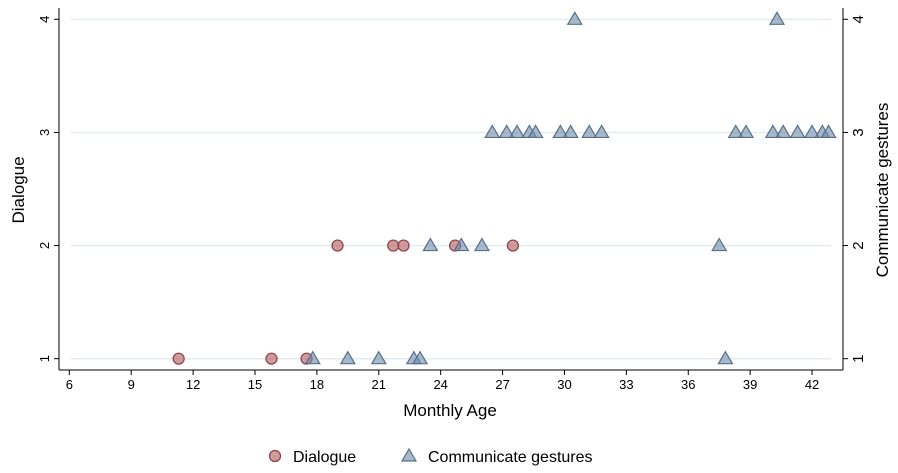  I want to click on x-tick-label: 9, so click(131, 384).